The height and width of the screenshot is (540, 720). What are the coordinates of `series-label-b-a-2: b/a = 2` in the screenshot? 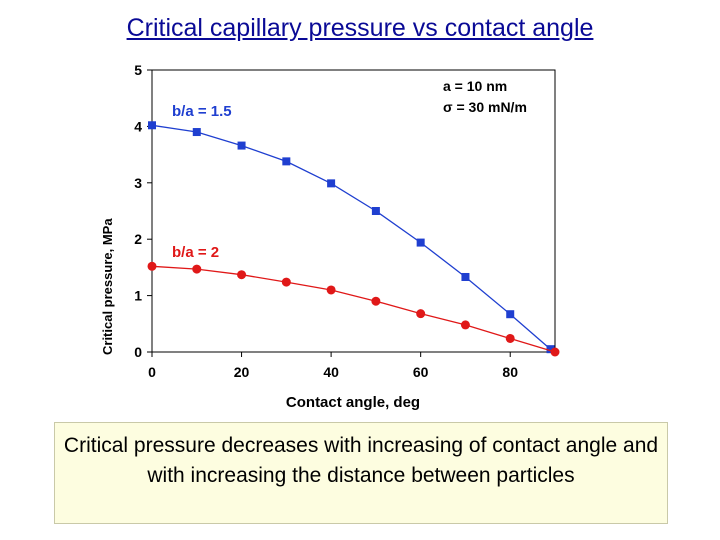 It's located at (195, 252).